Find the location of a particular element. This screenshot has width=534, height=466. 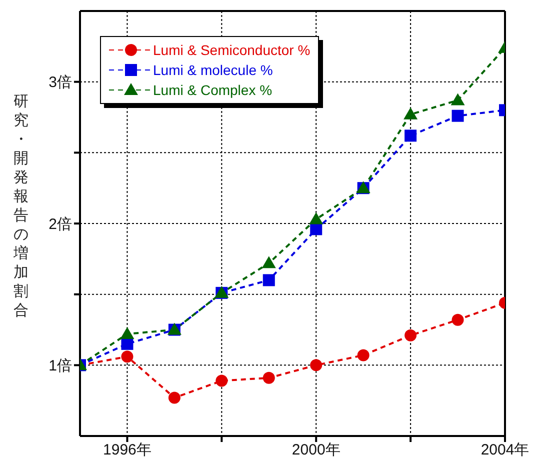

x-tick-label: 2004年 is located at coordinates (505, 450).